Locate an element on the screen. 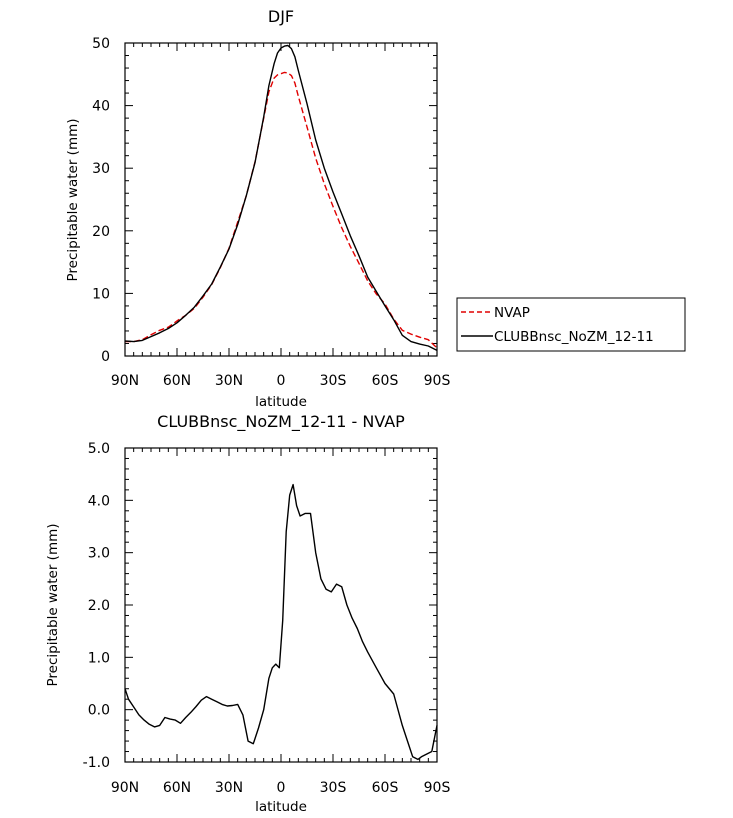  top-y-tick-label: 0 is located at coordinates (105, 357).